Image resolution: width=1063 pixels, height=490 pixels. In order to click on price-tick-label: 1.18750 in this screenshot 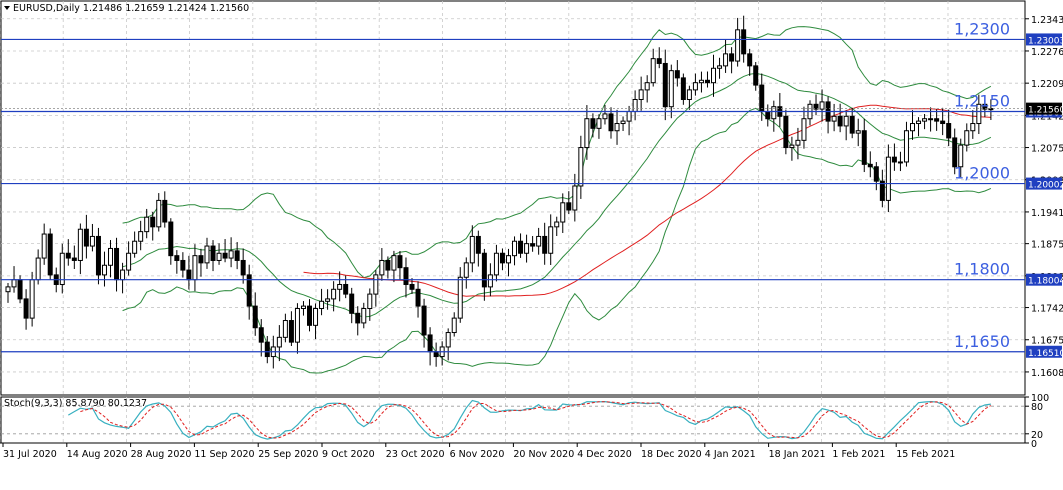, I will do `click(1047, 245)`.